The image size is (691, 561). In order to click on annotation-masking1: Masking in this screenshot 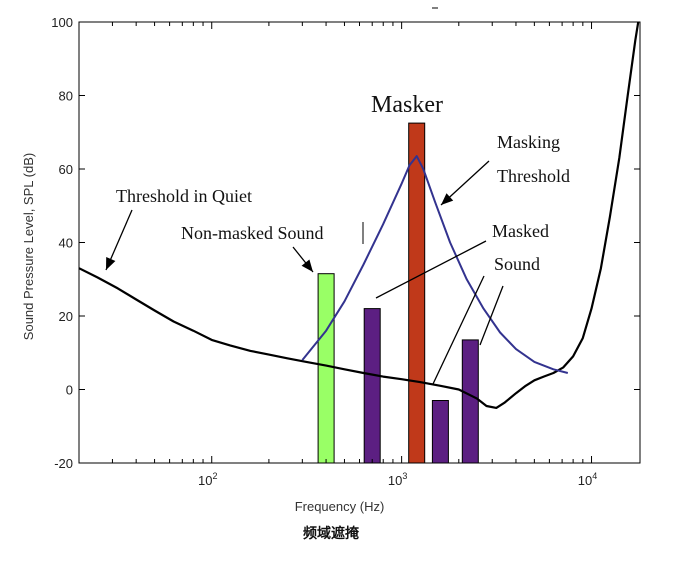, I will do `click(528, 142)`.